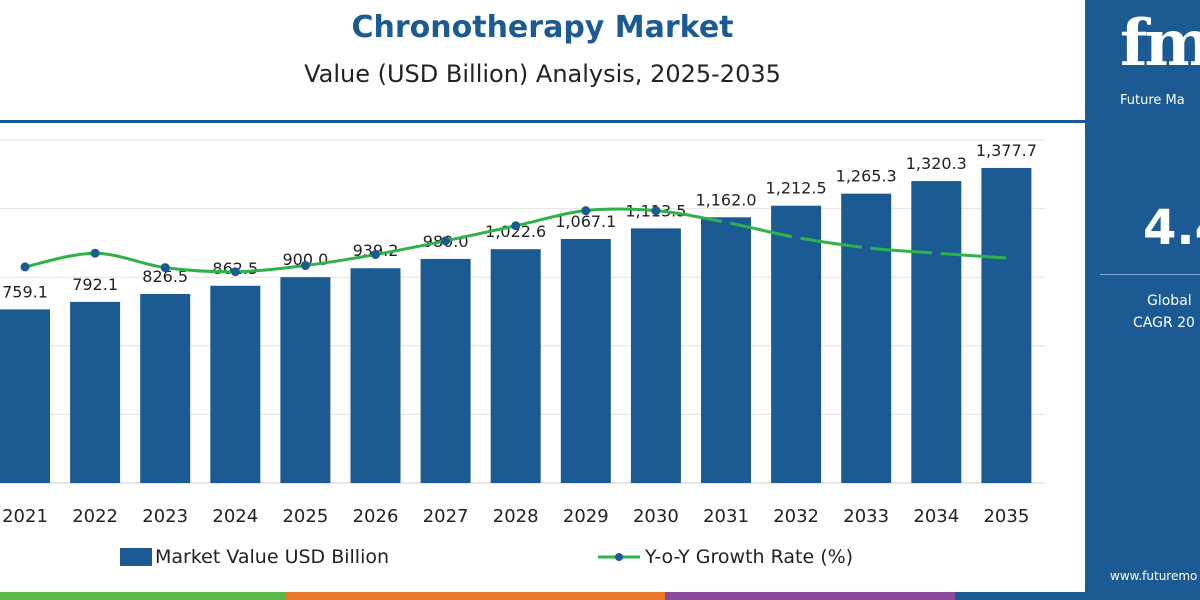  I want to click on cagr-value: 4.4, so click(1171, 228).